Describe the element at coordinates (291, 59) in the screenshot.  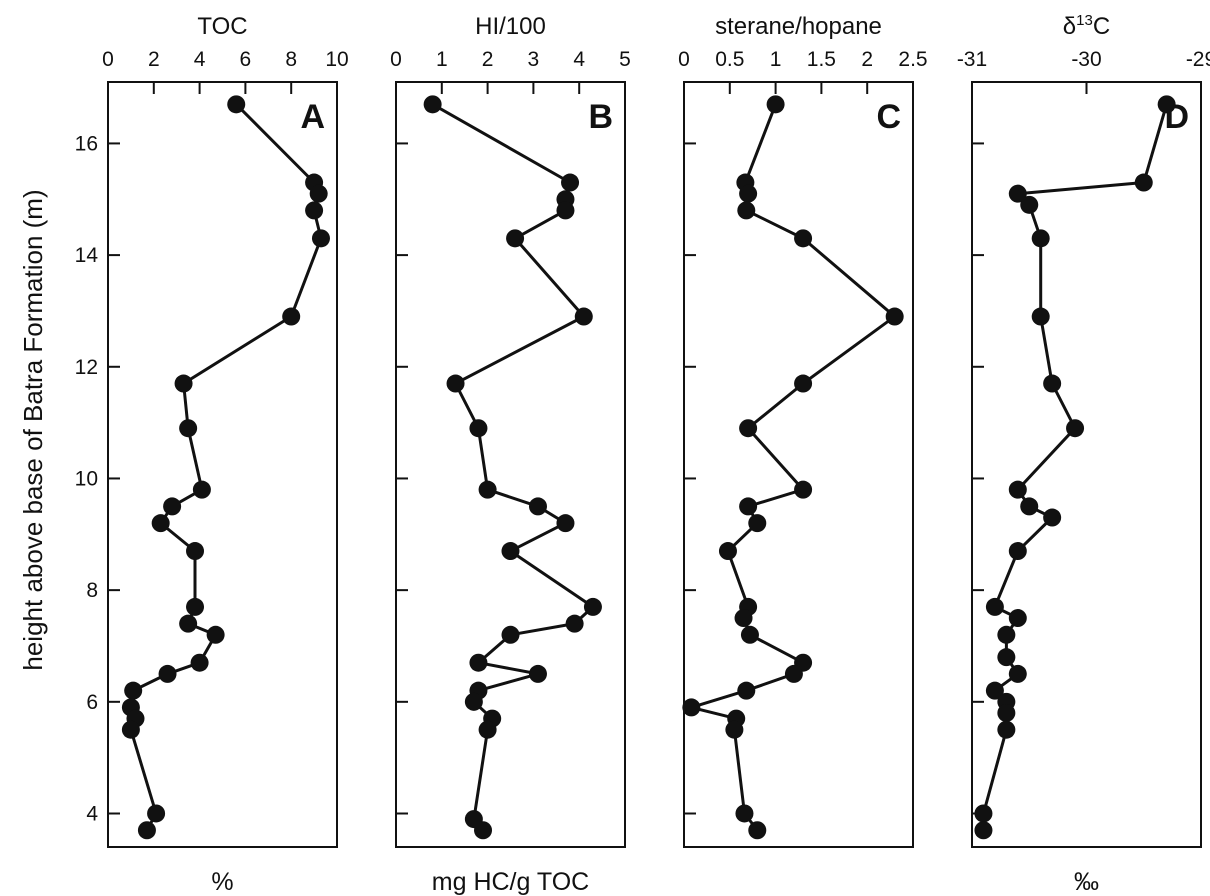
I see `x-tick-label: 8` at that location.